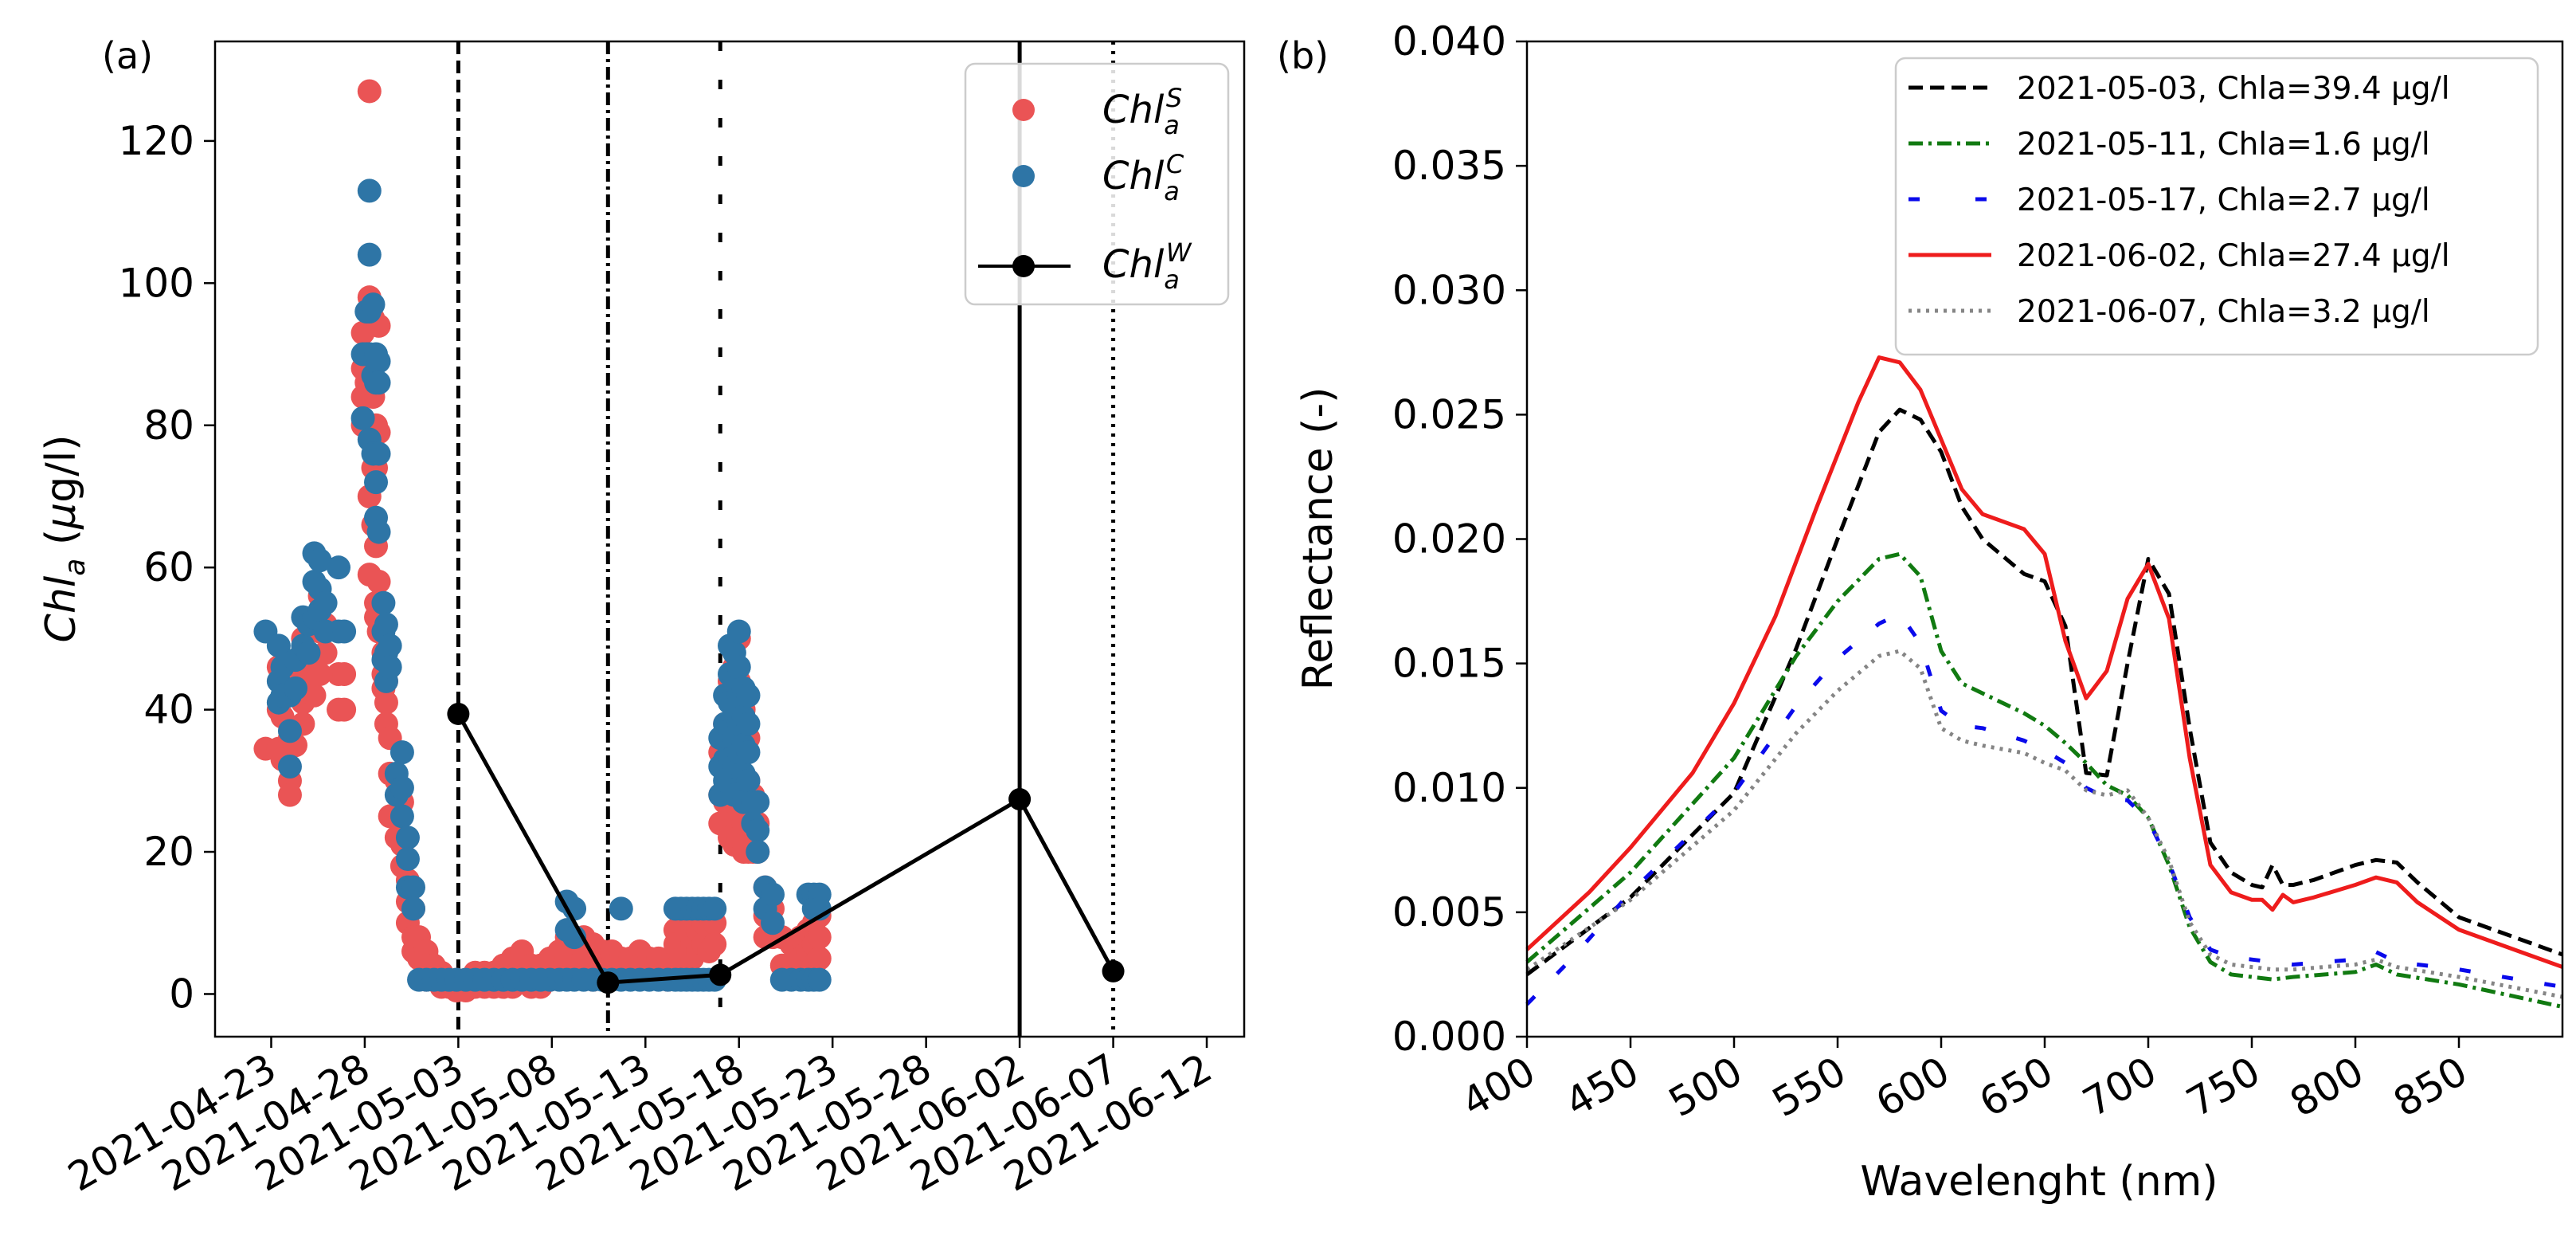  I want to click on legend-label-3: 2021-06-02, Chla=27.4 μg/l, so click(2233, 256).